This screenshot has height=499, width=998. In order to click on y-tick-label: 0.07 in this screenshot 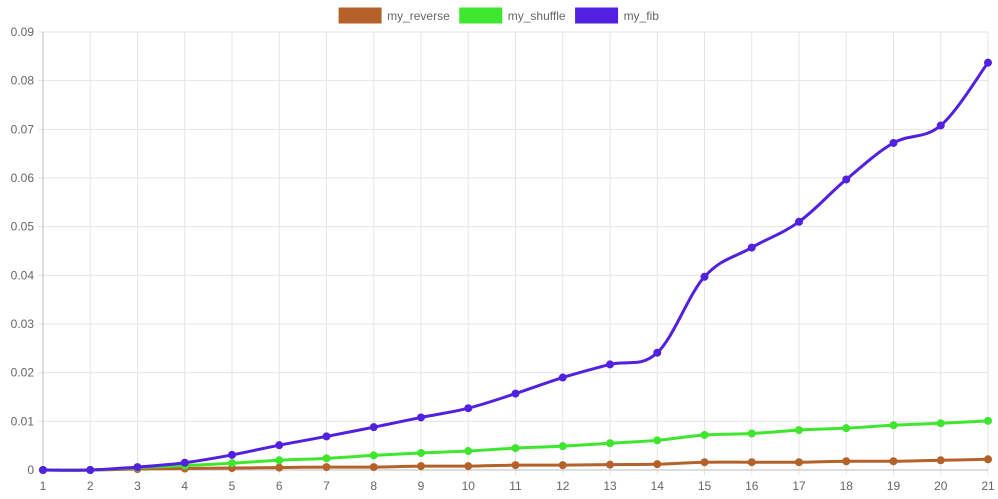, I will do `click(23, 129)`.